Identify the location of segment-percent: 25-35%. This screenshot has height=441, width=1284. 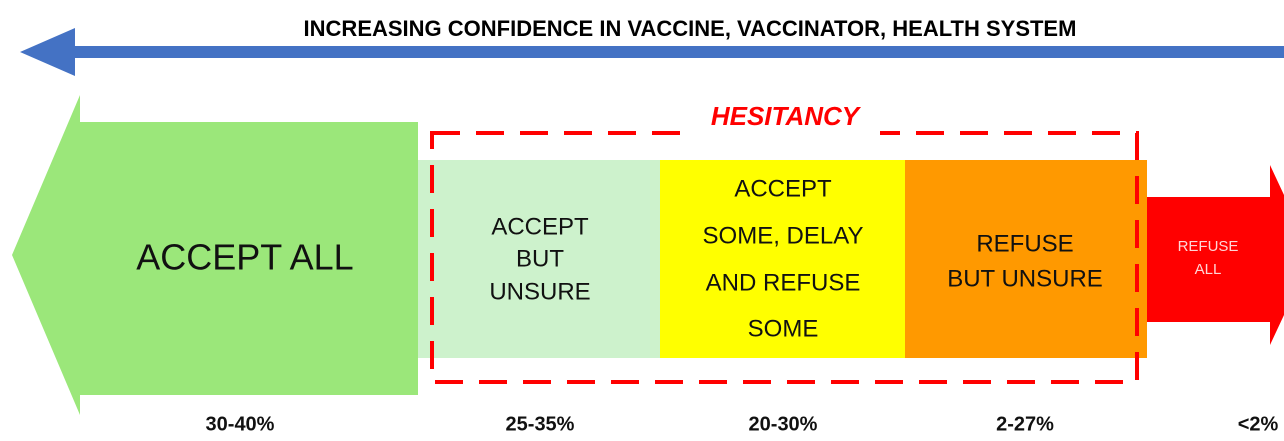
(540, 424).